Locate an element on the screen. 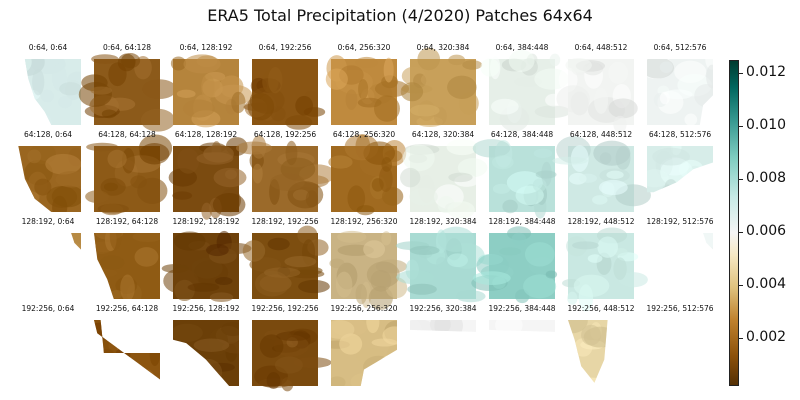 Image resolution: width=800 pixels, height=400 pixels. colorbar-tick-label: 0.012 is located at coordinates (766, 72).